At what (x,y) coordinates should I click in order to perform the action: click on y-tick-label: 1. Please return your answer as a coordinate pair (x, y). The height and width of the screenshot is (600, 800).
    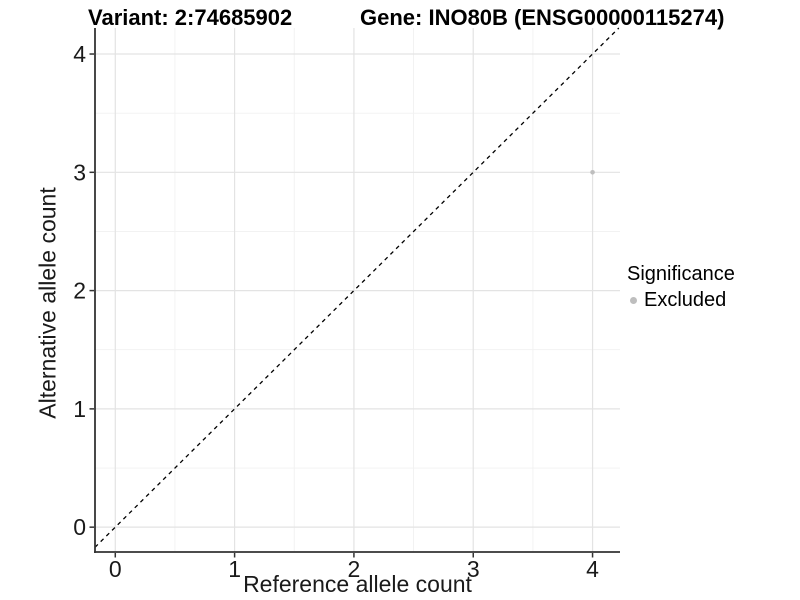
    Looking at the image, I should click on (79, 409).